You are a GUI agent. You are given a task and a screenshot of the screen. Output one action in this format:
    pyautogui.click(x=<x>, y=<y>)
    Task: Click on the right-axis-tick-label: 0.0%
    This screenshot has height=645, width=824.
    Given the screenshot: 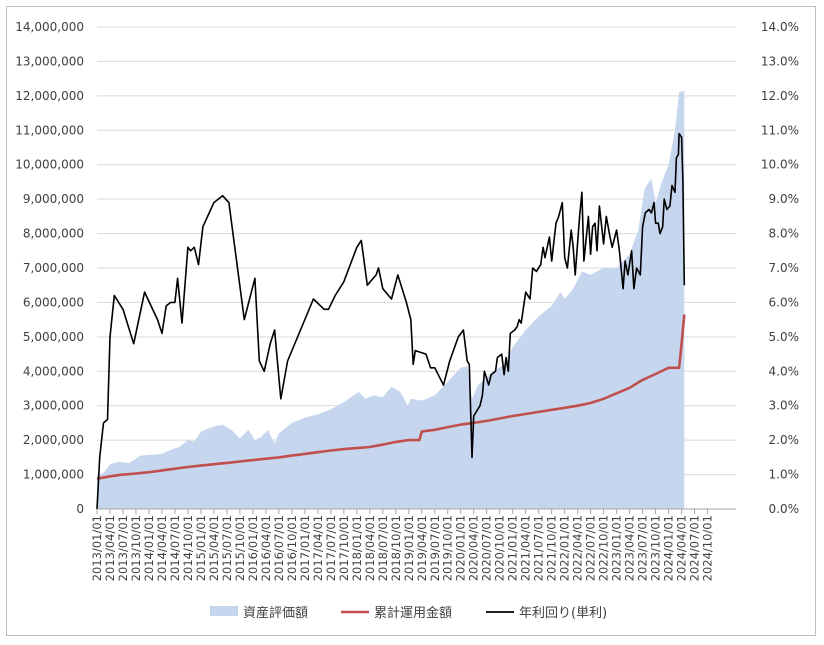 What is the action you would take?
    pyautogui.click(x=784, y=509)
    